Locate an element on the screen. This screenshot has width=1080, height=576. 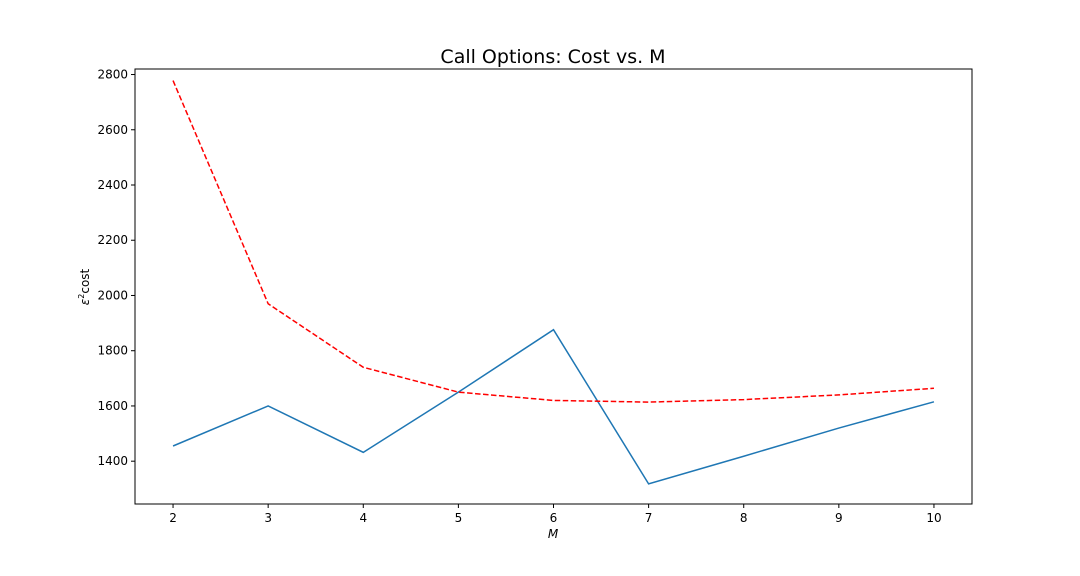
y-tick-label: 1400 is located at coordinates (112, 461).